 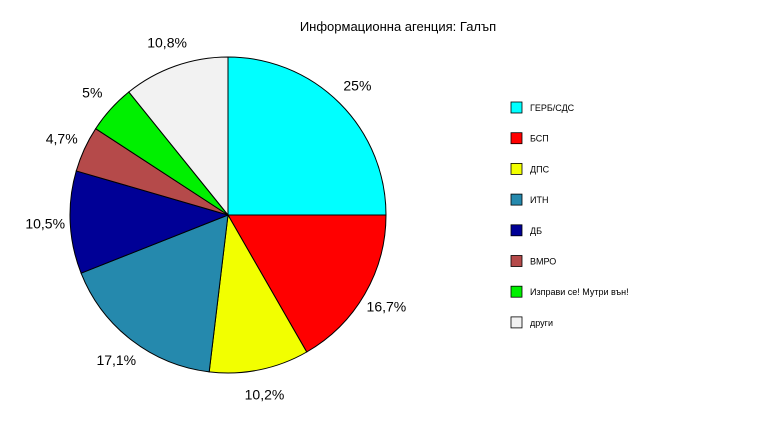 I want to click on slice-data-label: 10,8%, so click(x=167, y=42).